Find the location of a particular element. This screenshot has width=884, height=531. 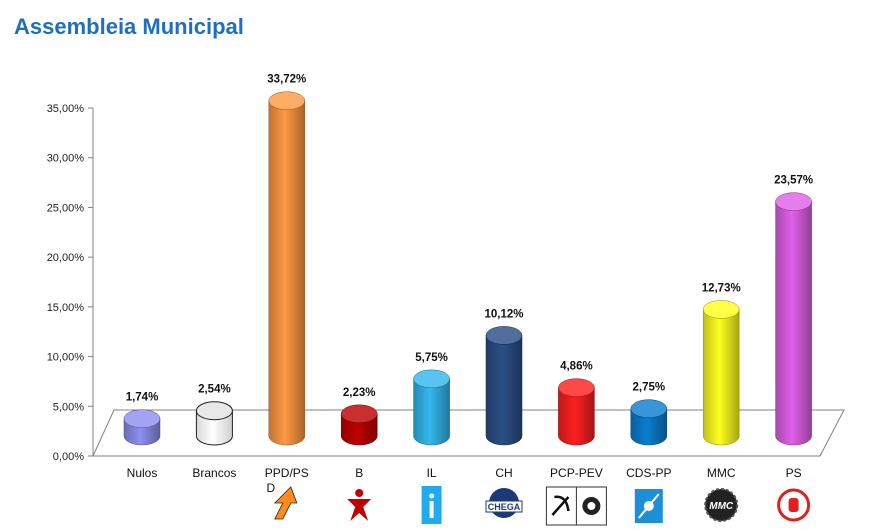

chart-title: Assembleia Municipal is located at coordinates (129, 26).